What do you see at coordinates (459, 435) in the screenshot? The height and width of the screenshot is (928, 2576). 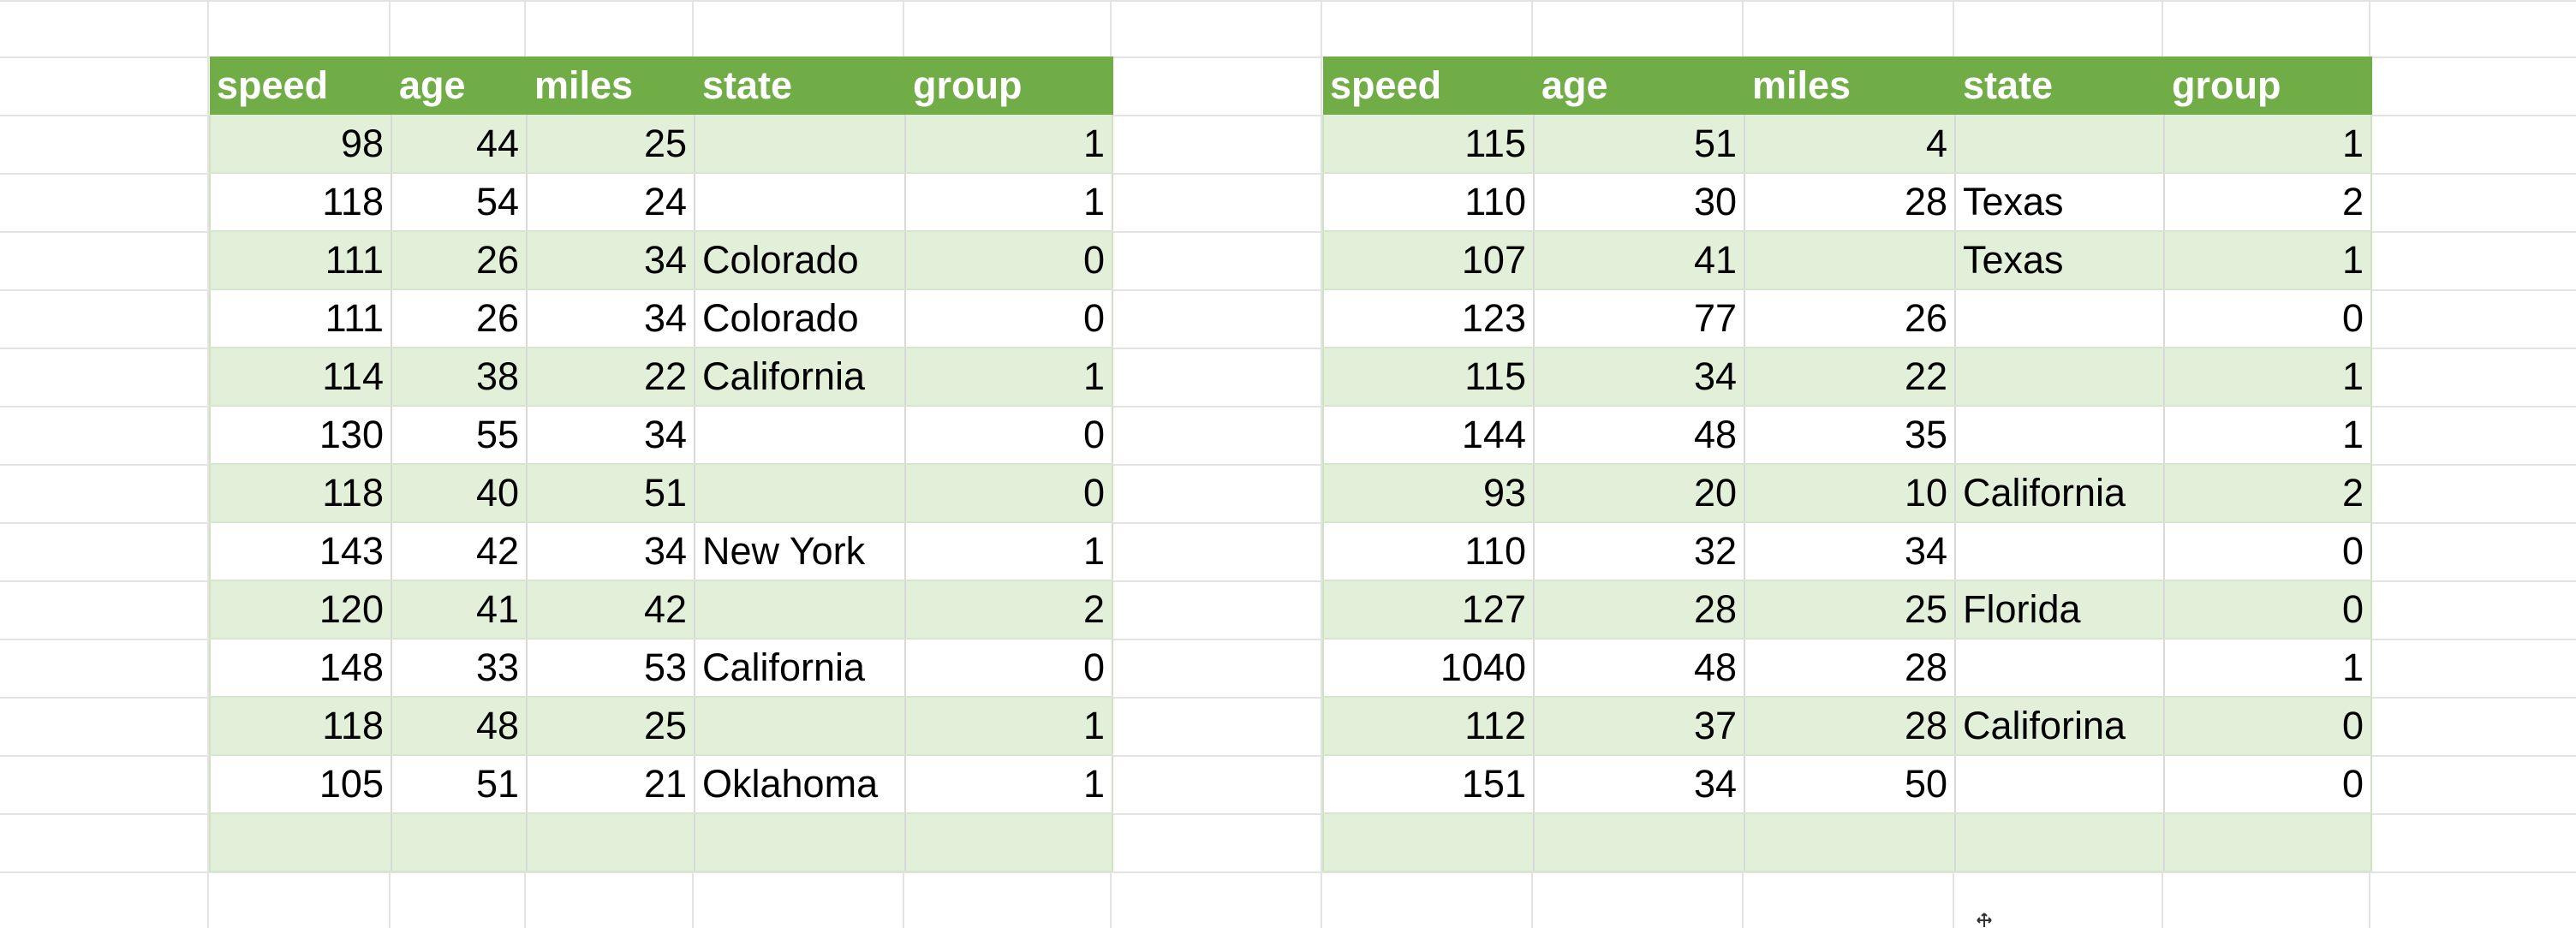 I see `cell-age: 55` at bounding box center [459, 435].